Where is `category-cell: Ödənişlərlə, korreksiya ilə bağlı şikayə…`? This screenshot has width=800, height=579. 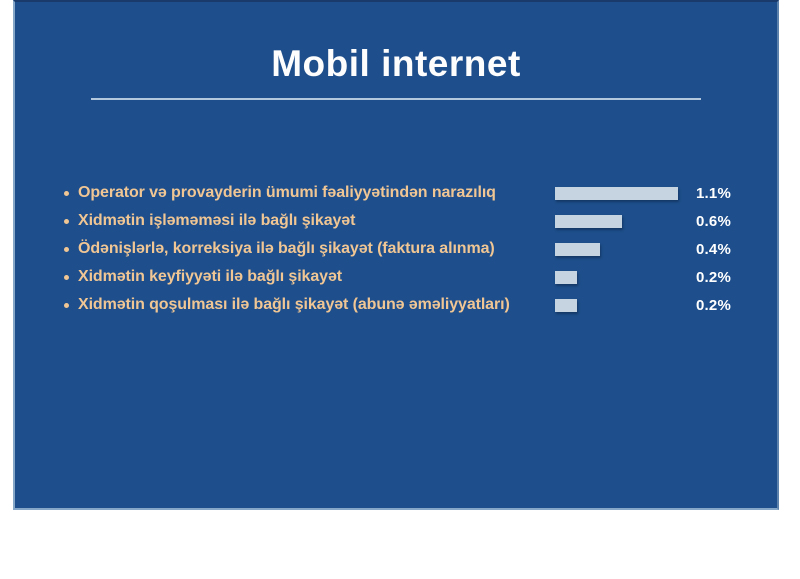 category-cell: Ödənişlərlə, korreksiya ilə bağlı şikayə… is located at coordinates (309, 249).